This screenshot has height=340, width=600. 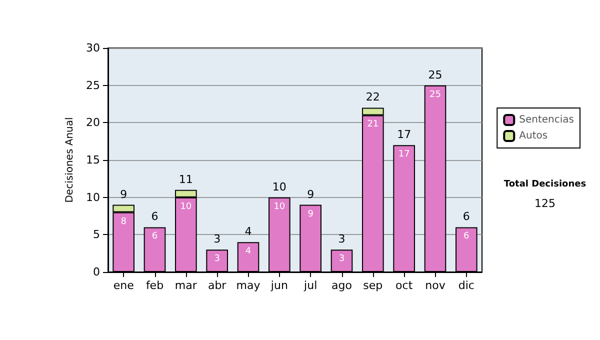 What do you see at coordinates (435, 95) in the screenshot?
I see `data-label: 25` at bounding box center [435, 95].